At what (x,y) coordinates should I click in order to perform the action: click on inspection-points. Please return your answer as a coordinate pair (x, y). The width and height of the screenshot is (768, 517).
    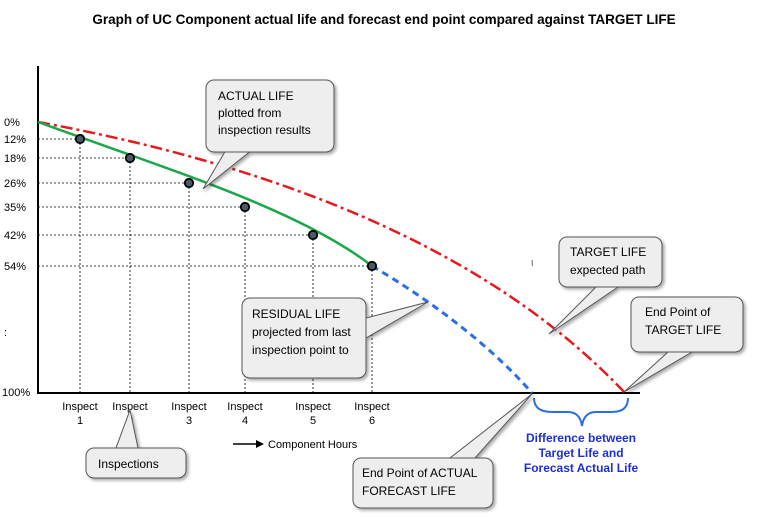
    Looking at the image, I should click on (226, 202).